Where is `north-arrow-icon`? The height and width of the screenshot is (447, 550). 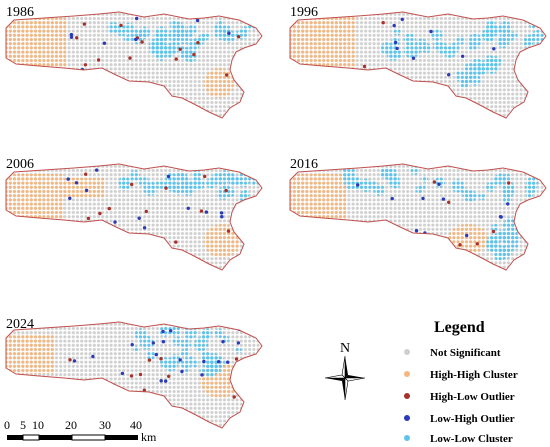
north-arrow-icon is located at coordinates (345, 378).